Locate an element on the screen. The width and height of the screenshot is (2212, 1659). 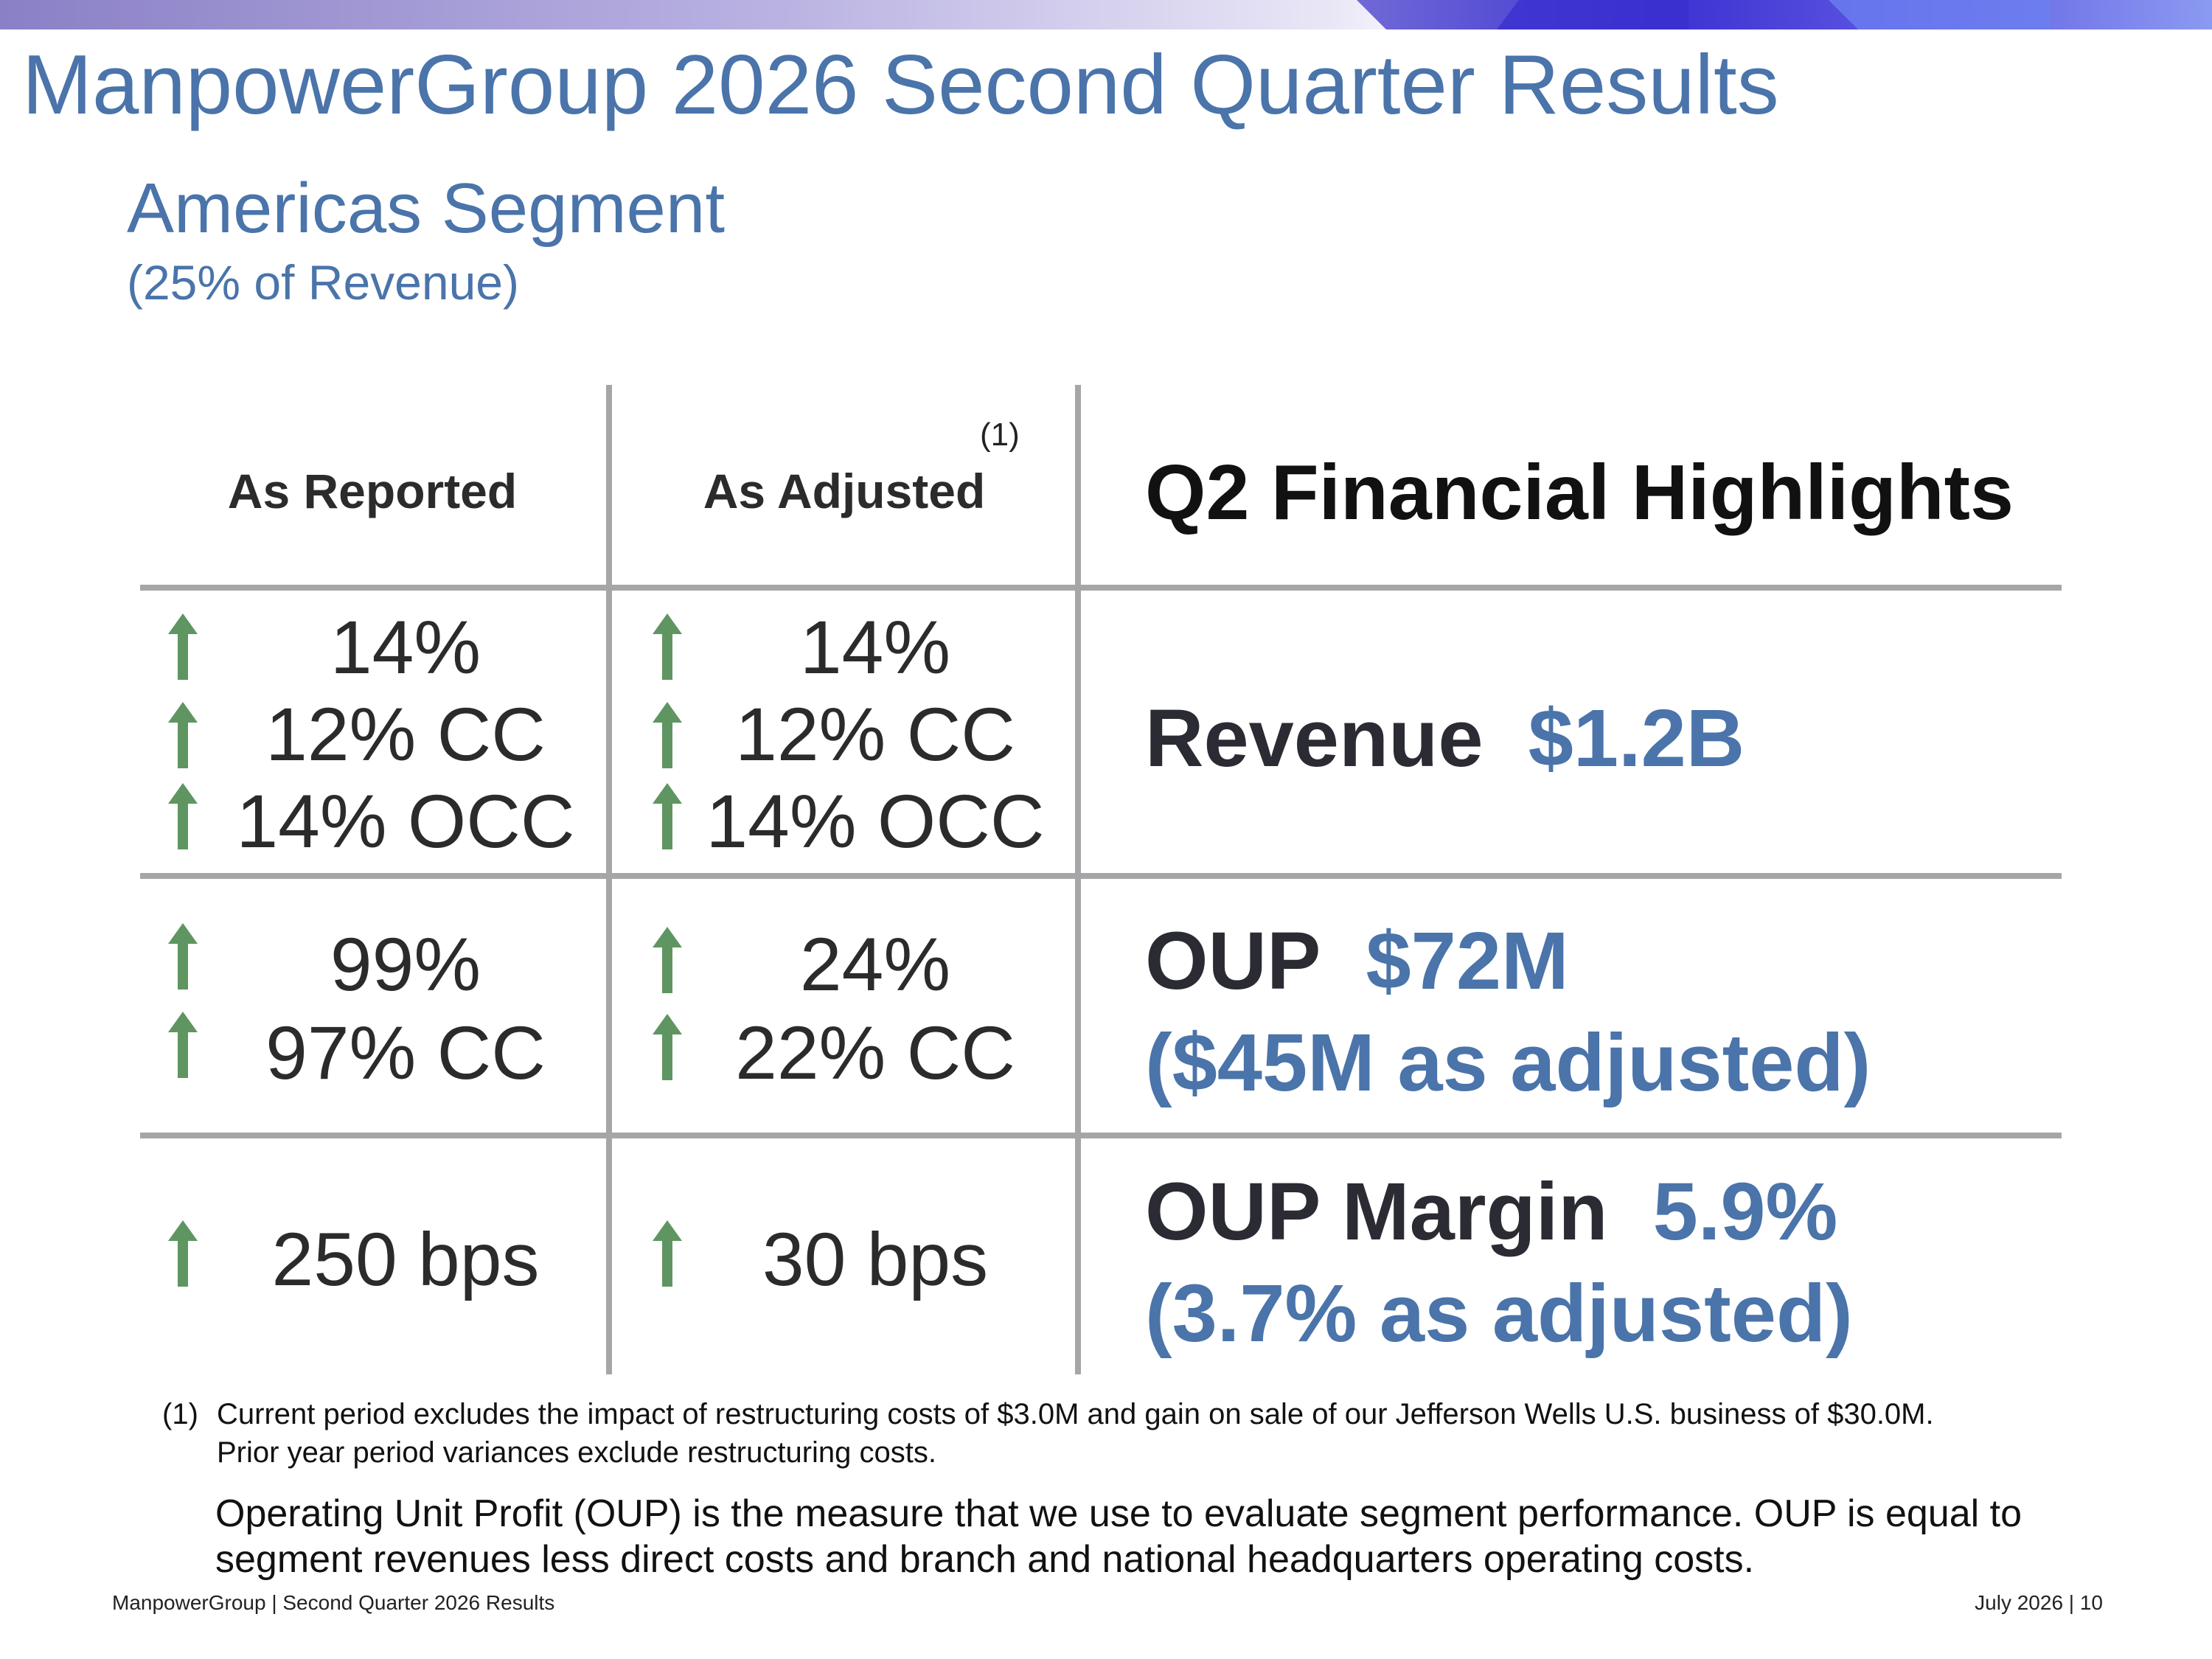
footer-right: July 2026 | 10 is located at coordinates (2039, 1602).